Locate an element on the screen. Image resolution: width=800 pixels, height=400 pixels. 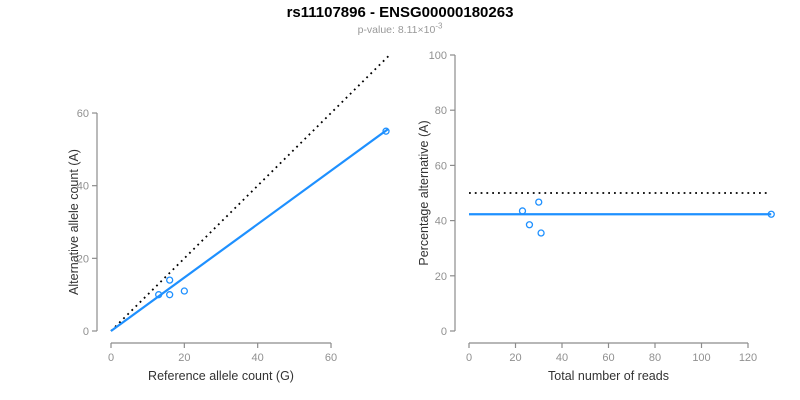
p-value-label: p-value: 8.11×10-3 is located at coordinates (400, 28).